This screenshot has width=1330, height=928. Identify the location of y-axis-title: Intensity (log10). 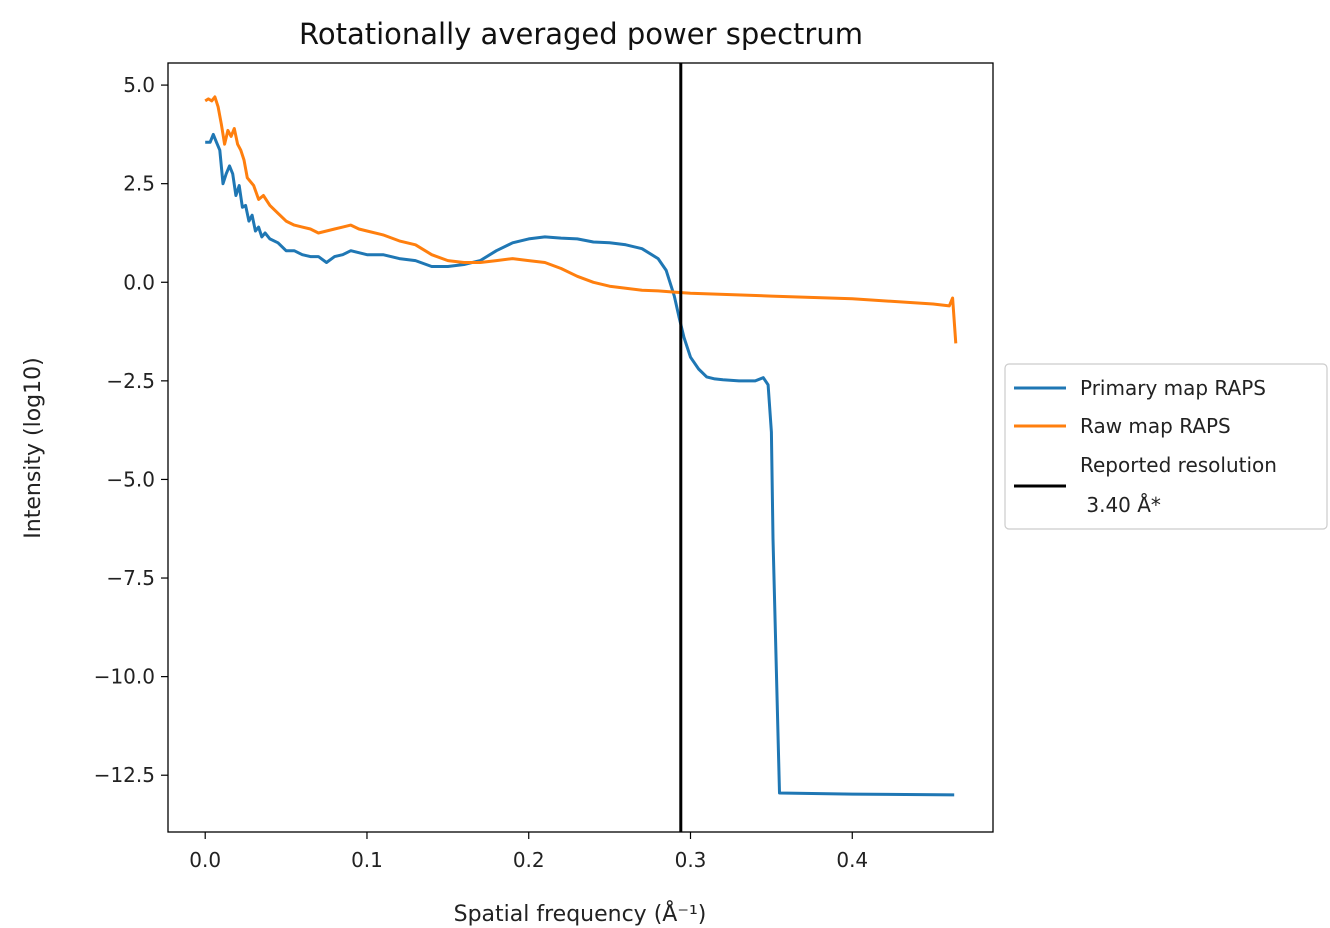
(33, 447).